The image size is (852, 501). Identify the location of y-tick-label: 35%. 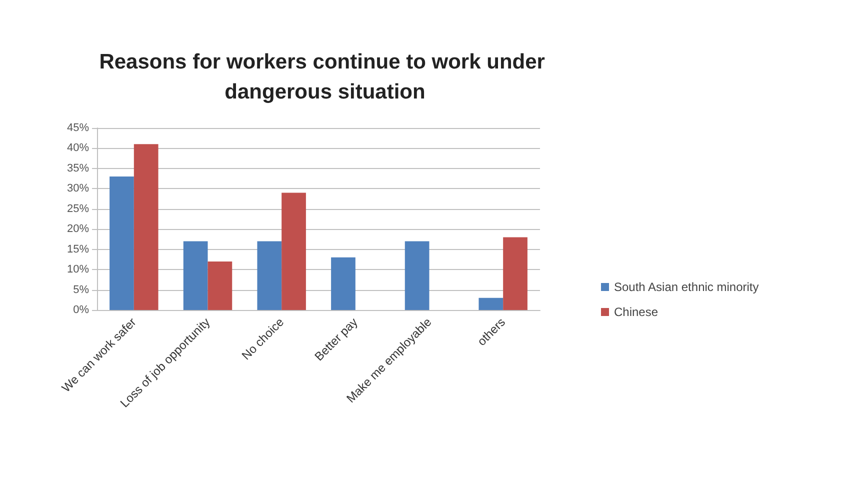
(78, 168).